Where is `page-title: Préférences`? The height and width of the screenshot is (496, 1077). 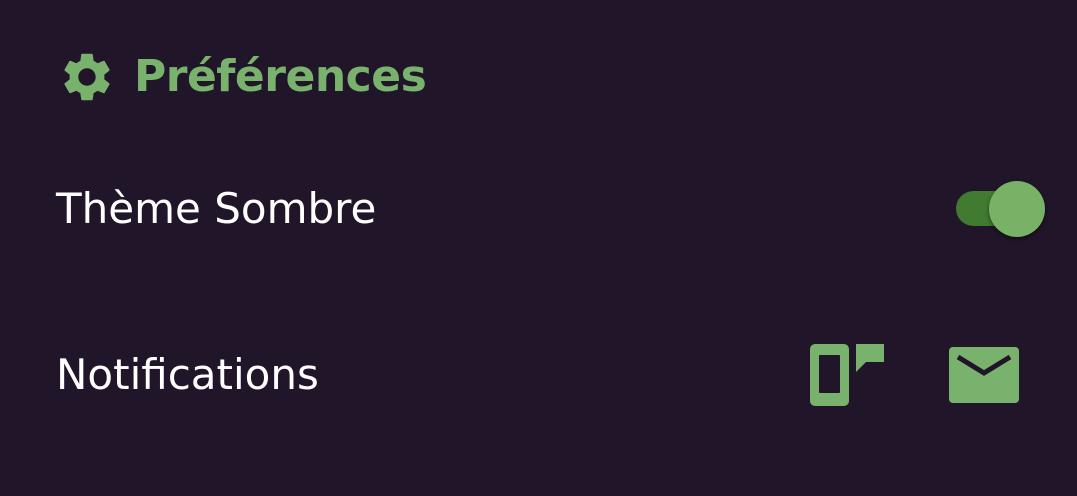
page-title: Préférences is located at coordinates (280, 76).